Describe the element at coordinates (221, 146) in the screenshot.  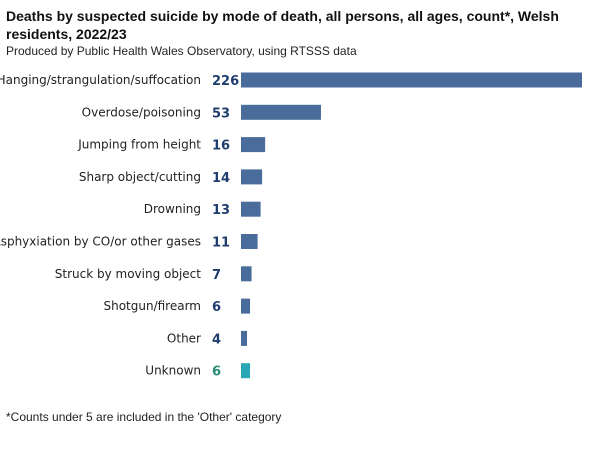
I see `data-label: 16` at that location.